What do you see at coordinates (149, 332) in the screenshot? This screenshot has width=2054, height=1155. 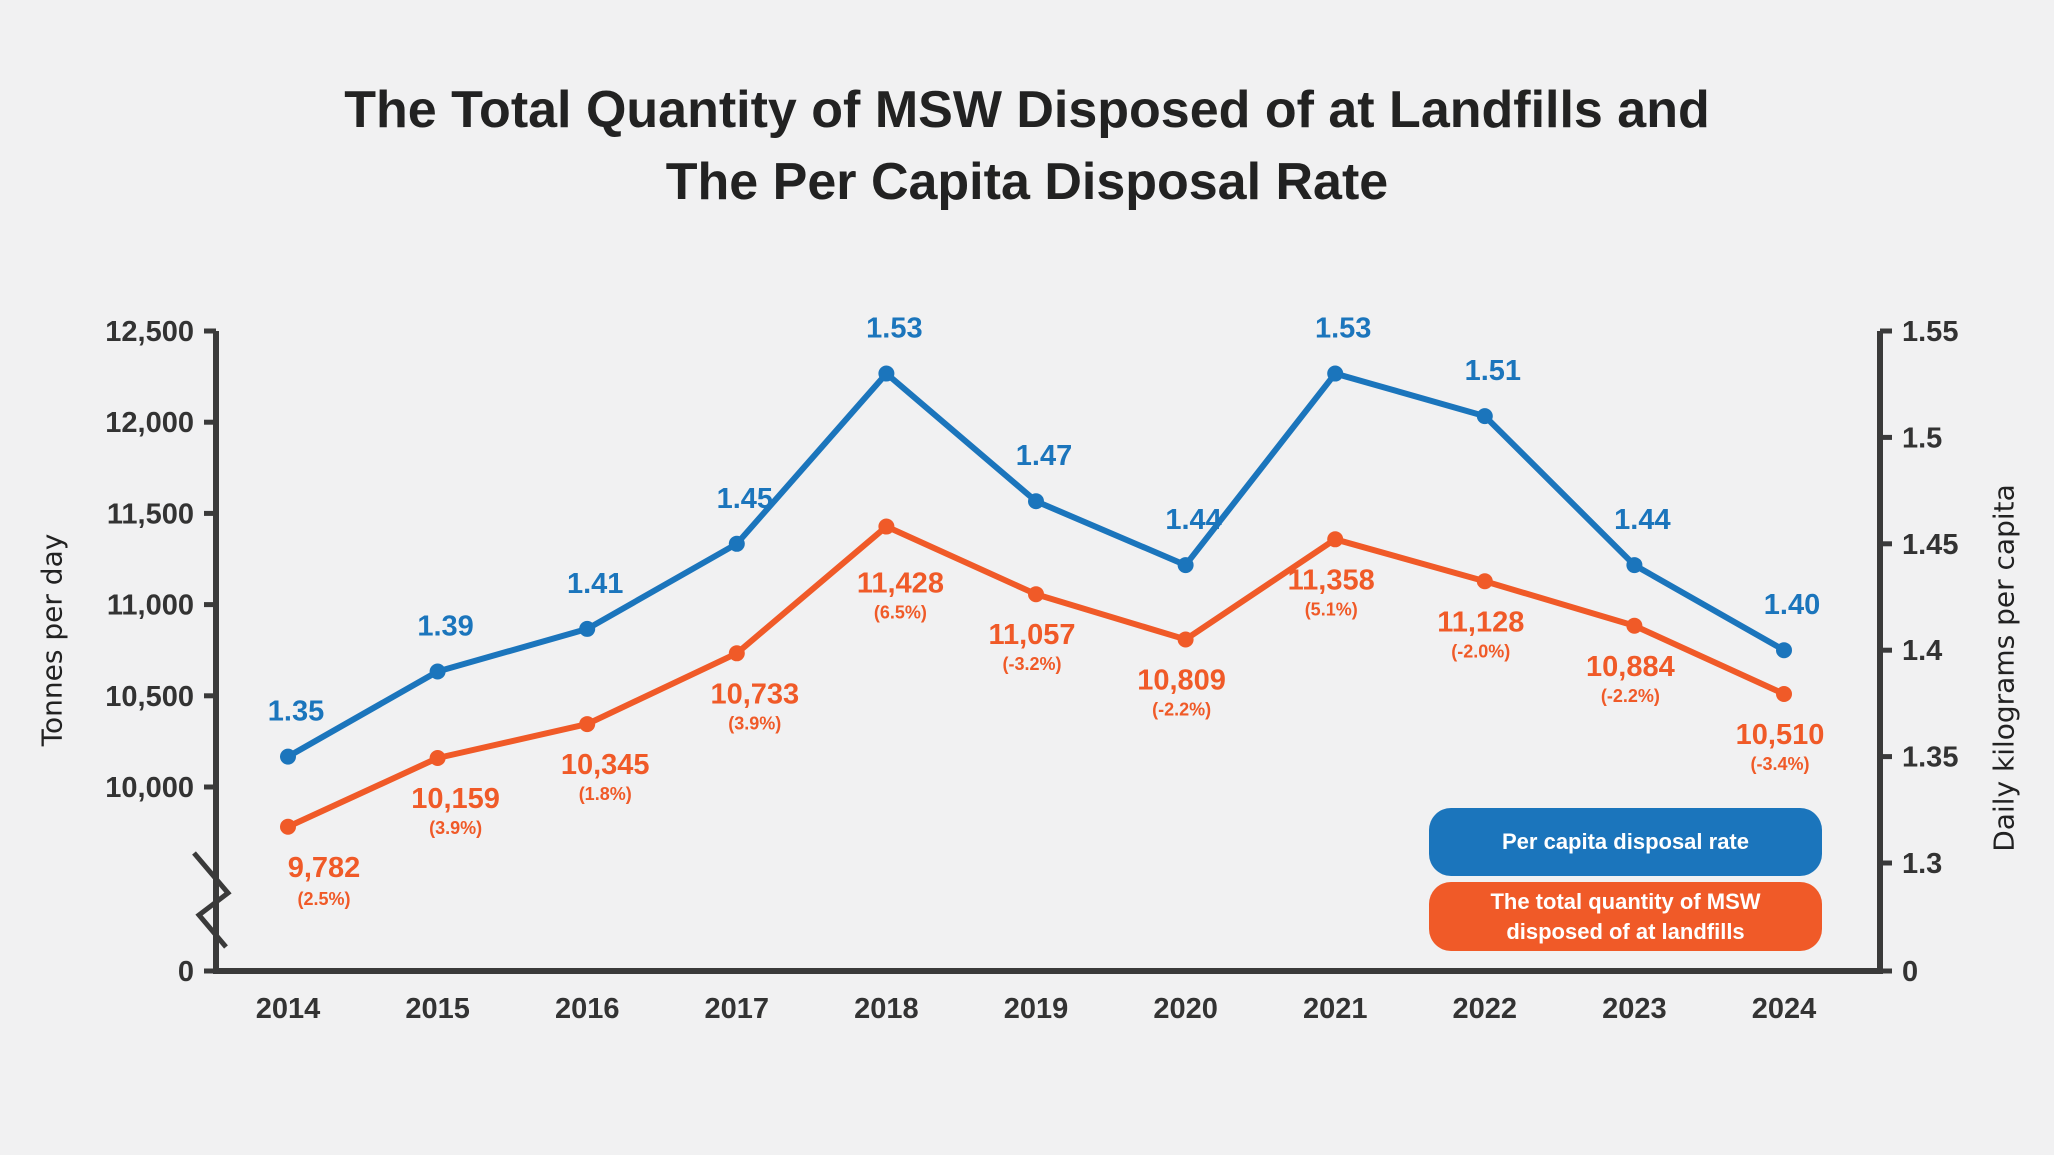 I see `left-tick-label: 12,500` at bounding box center [149, 332].